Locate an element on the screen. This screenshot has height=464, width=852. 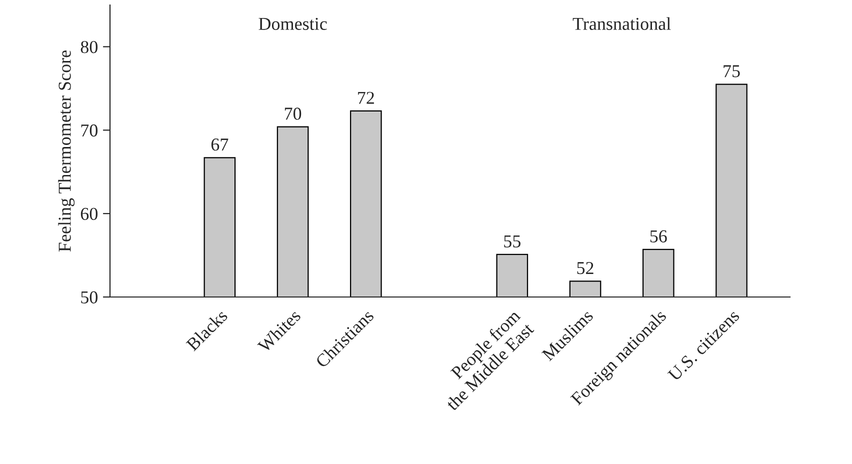
data-label: 52 is located at coordinates (585, 268).